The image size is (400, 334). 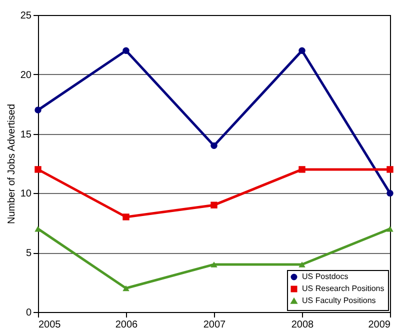 I want to click on y-tick-label: 0, so click(x=29, y=313).